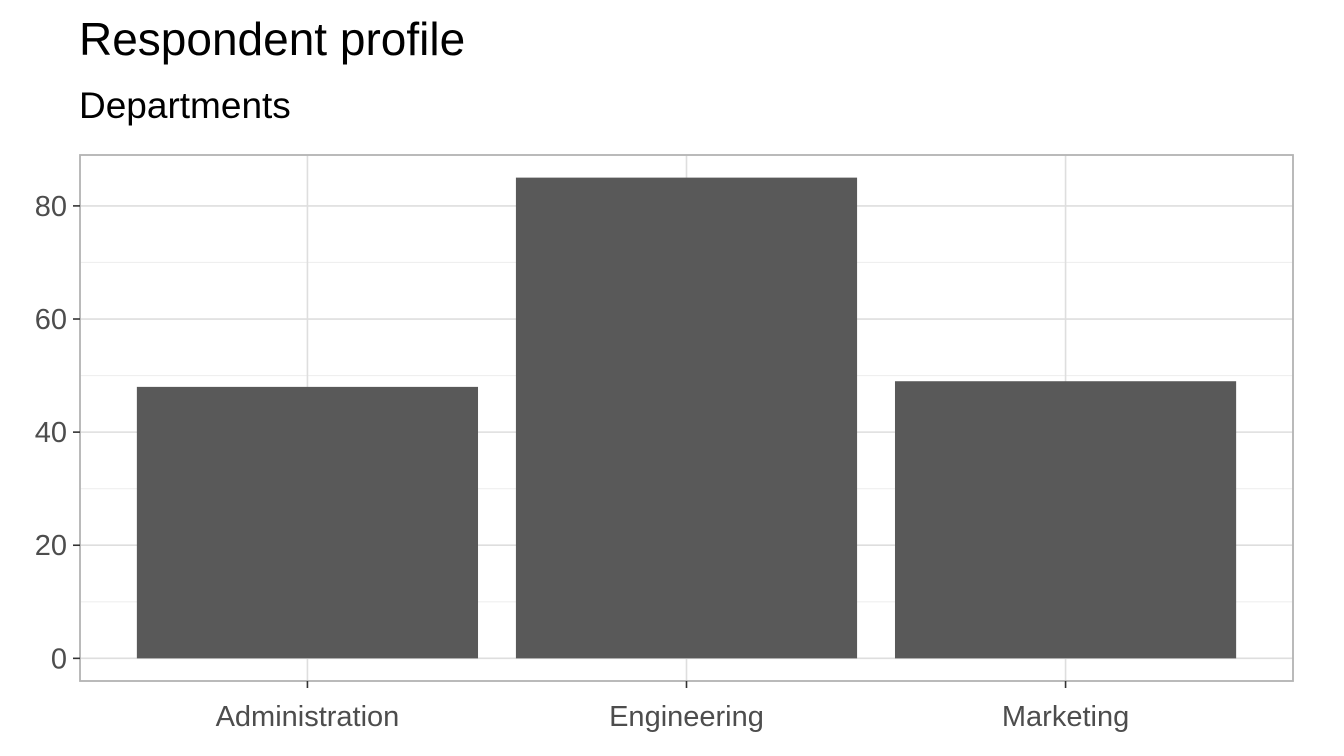 This screenshot has height=756, width=1344. Describe the element at coordinates (307, 522) in the screenshot. I see `bar-administration` at that location.